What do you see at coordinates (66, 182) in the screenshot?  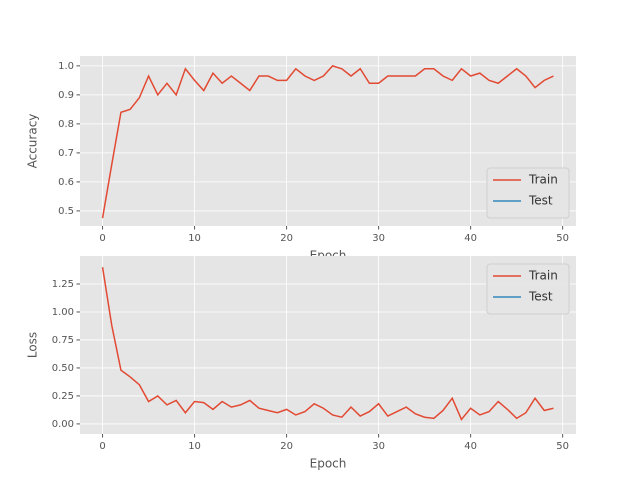 I see `y-tick-label: 0.6` at bounding box center [66, 182].